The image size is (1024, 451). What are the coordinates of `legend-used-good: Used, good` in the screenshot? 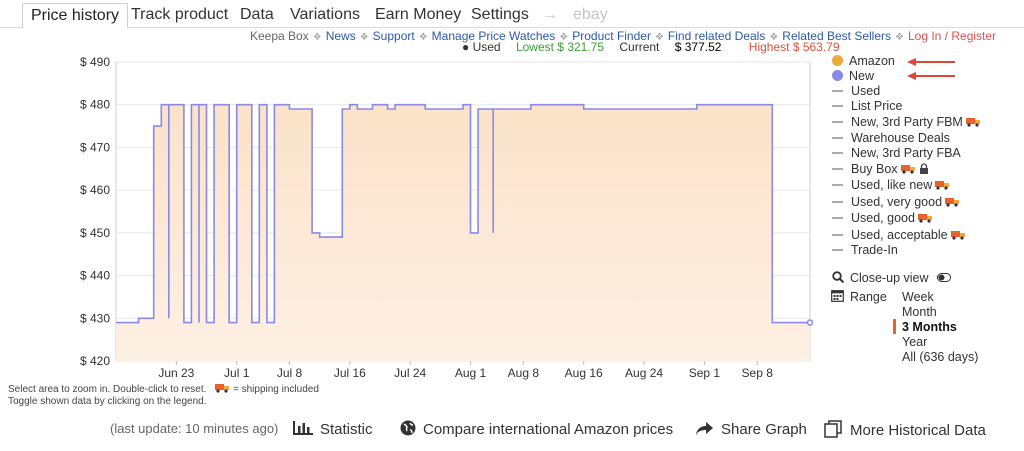 It's located at (882, 218).